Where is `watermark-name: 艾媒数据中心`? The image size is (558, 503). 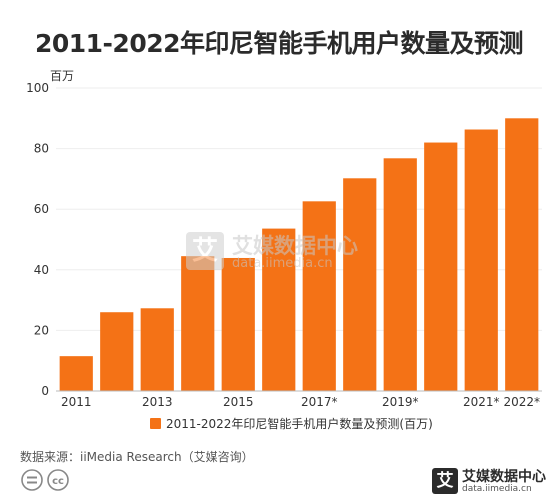 watermark-name: 艾媒数据中心 is located at coordinates (295, 246).